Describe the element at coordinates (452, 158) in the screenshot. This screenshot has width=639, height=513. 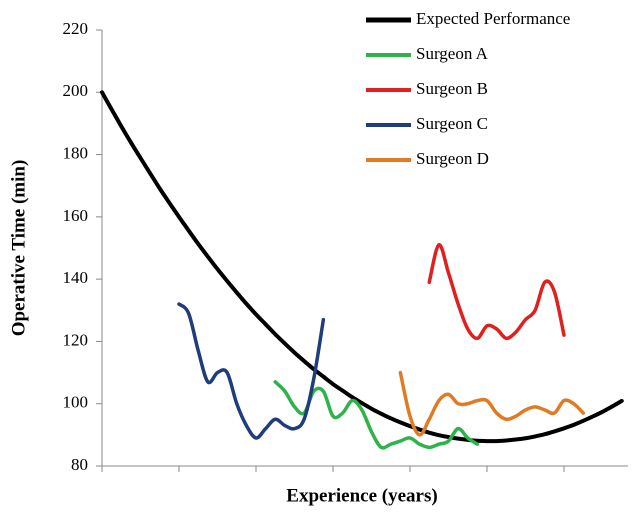
I see `legend-label: Surgeon D` at that location.